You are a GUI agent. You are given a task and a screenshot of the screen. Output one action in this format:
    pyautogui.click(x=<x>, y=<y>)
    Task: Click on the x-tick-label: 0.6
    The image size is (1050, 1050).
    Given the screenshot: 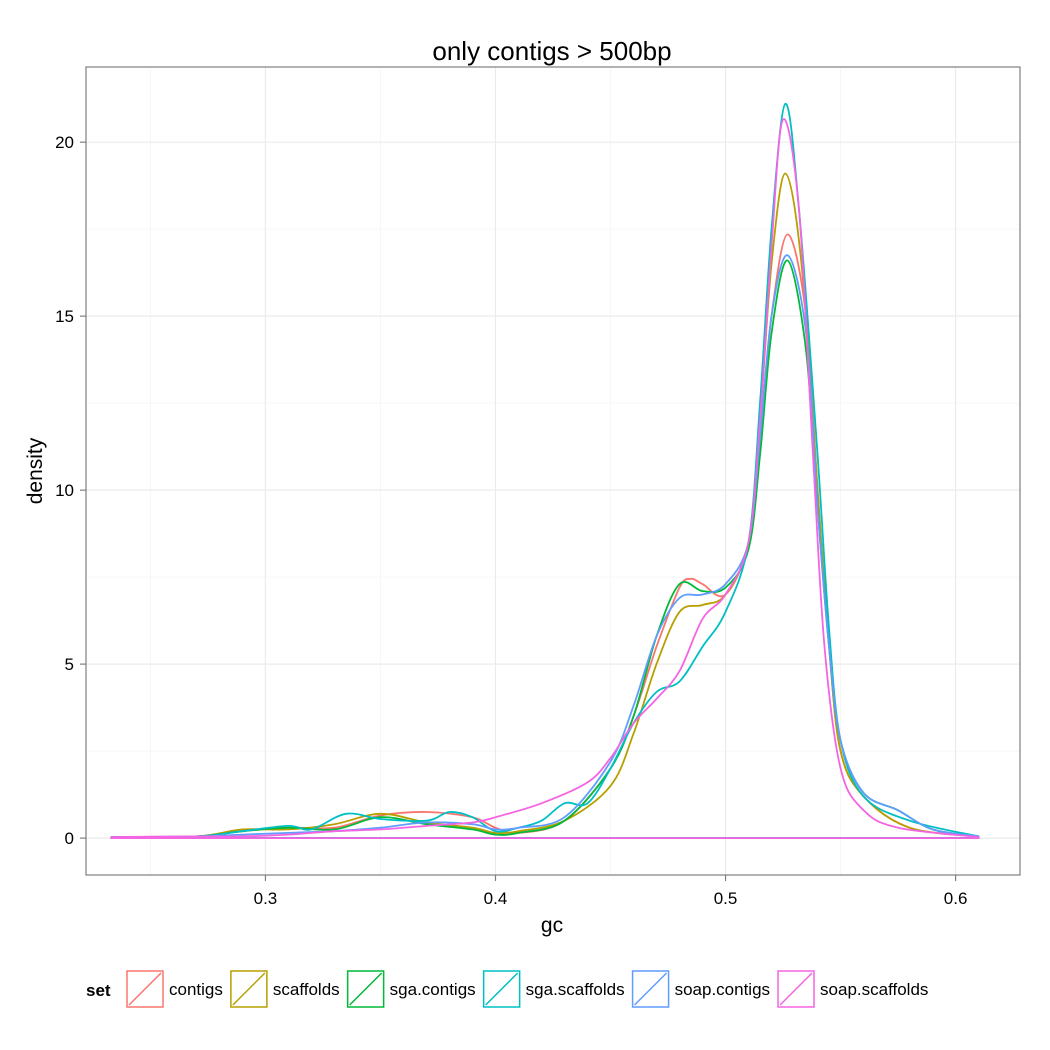 What is the action you would take?
    pyautogui.click(x=956, y=898)
    